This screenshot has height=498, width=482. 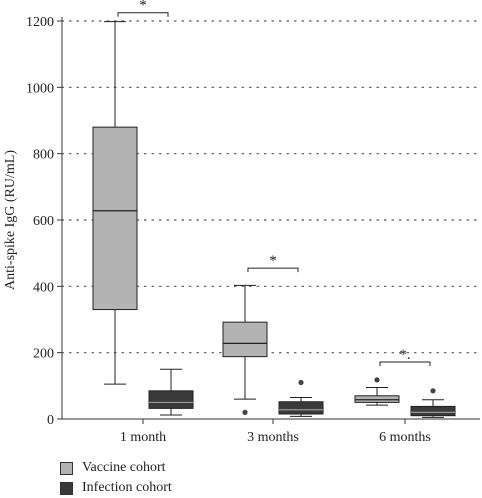 I want to click on x-tick-label: 3 months, so click(x=273, y=437).